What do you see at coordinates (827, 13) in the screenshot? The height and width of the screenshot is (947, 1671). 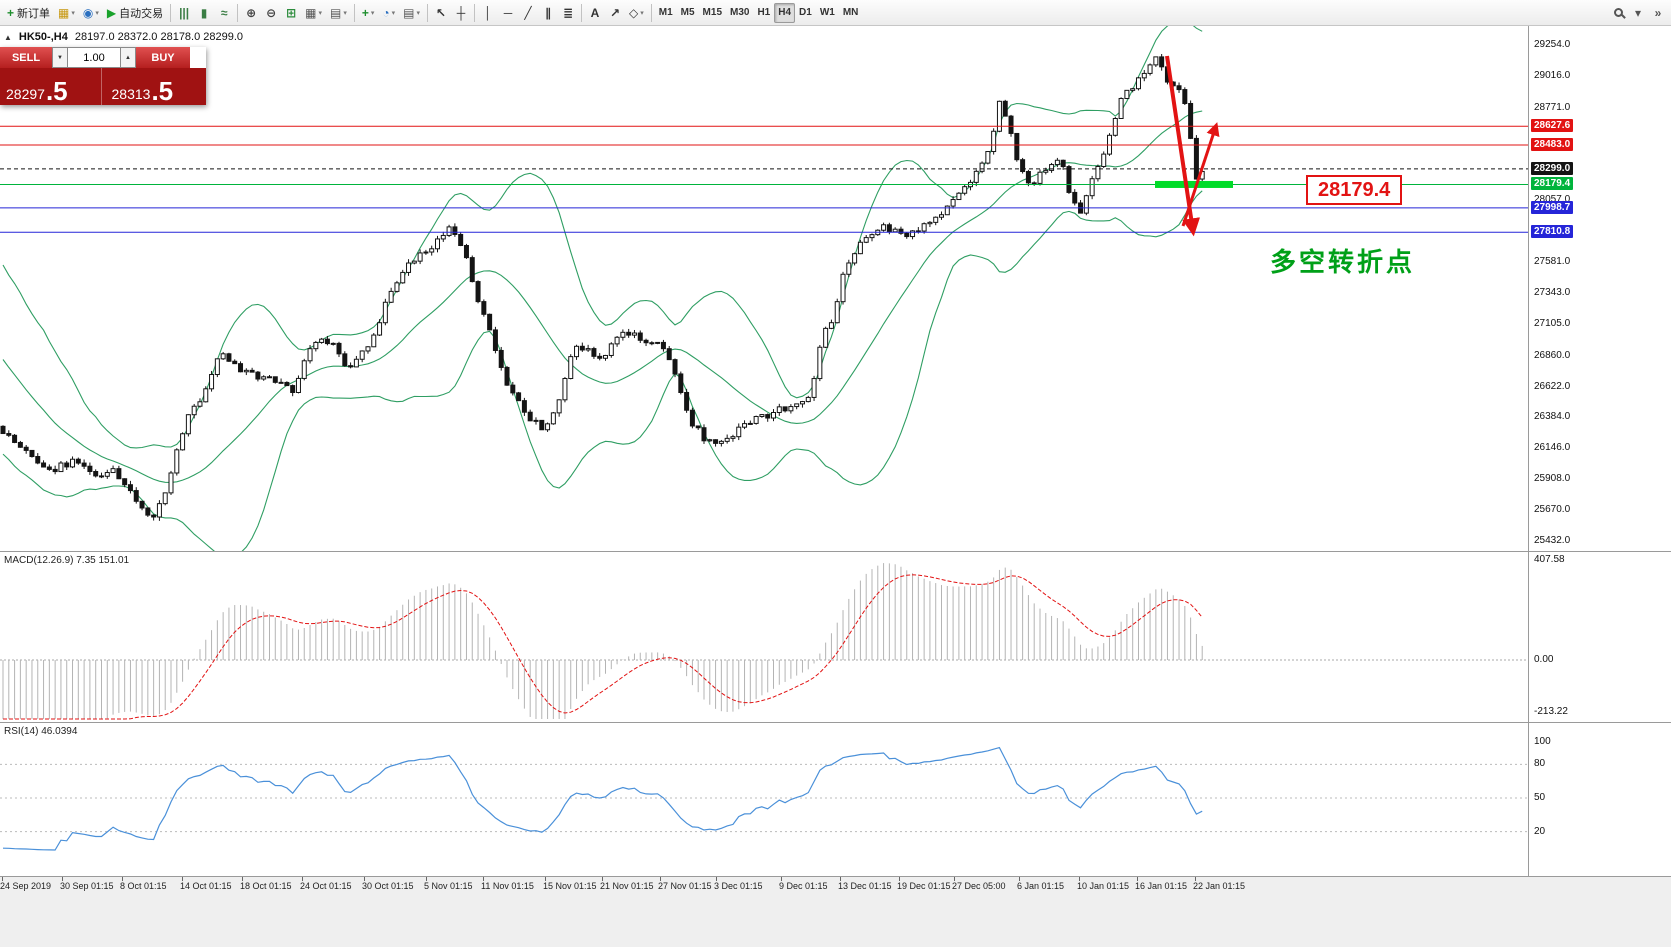 I see `timeframe-w1-button: W1` at bounding box center [827, 13].